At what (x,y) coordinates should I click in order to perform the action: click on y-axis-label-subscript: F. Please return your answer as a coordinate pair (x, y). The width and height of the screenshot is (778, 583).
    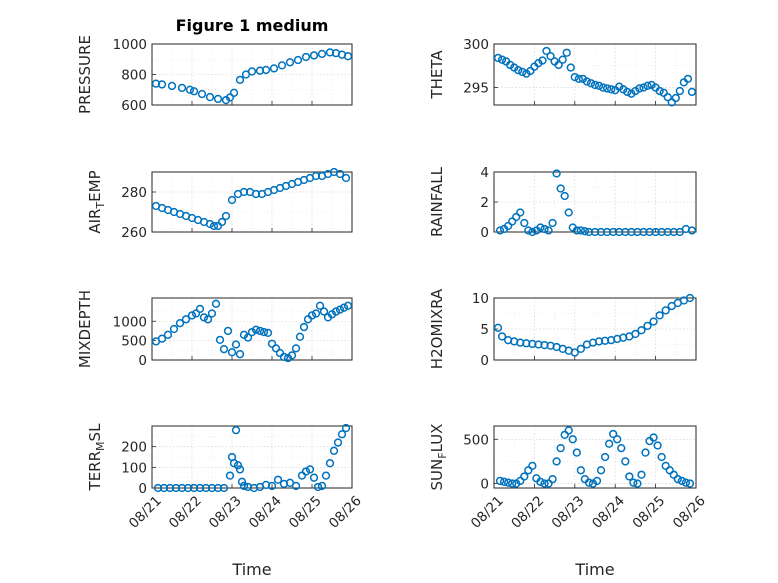
    Looking at the image, I should click on (442, 455).